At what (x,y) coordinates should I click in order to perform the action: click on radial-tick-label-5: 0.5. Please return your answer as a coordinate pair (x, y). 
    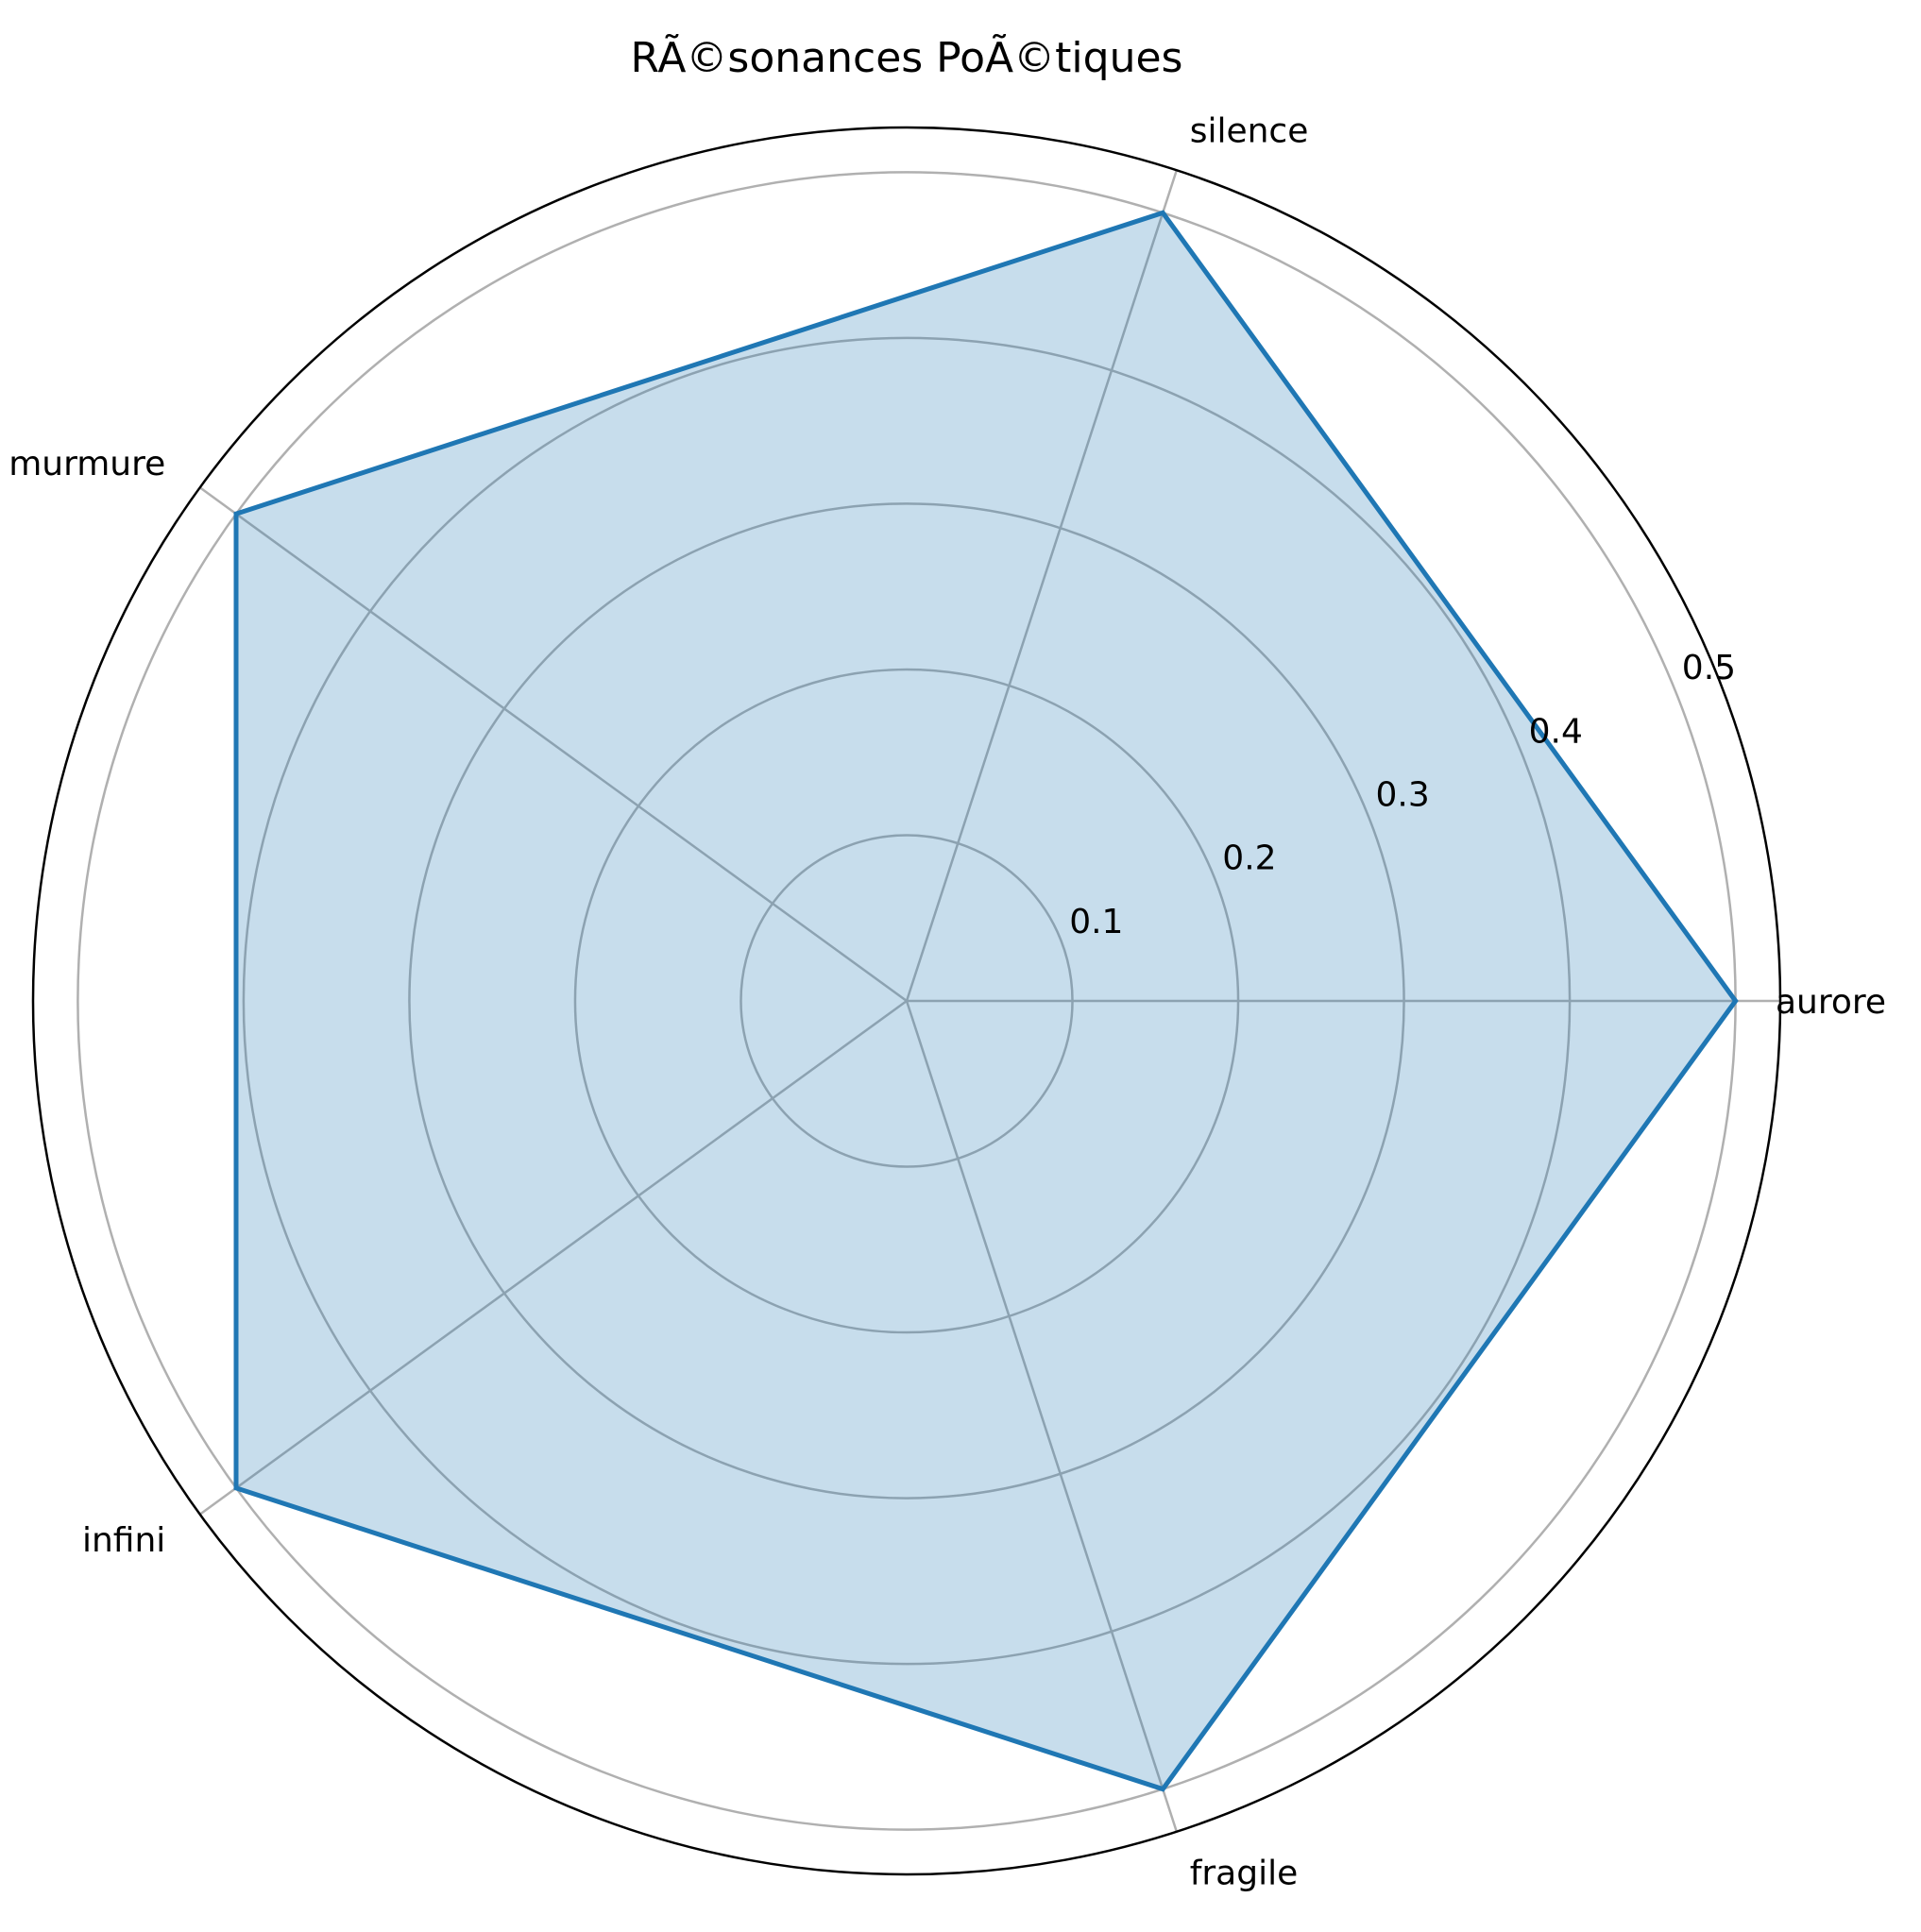
    Looking at the image, I should click on (1709, 668).